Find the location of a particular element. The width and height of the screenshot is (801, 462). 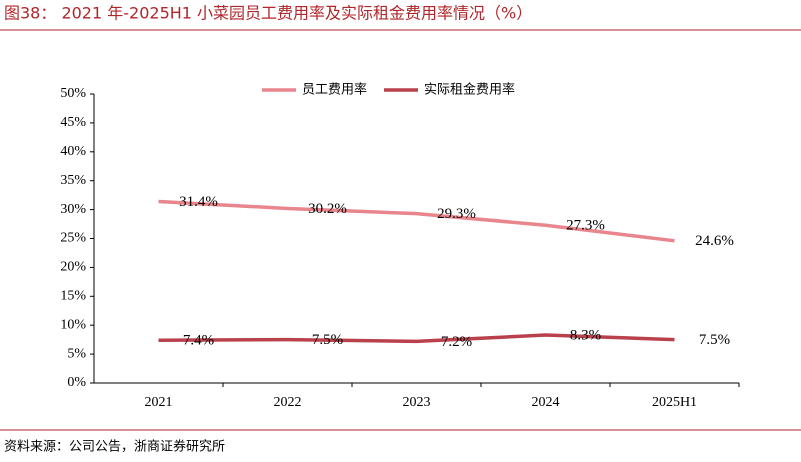

data-label: 7.4% is located at coordinates (198, 341).